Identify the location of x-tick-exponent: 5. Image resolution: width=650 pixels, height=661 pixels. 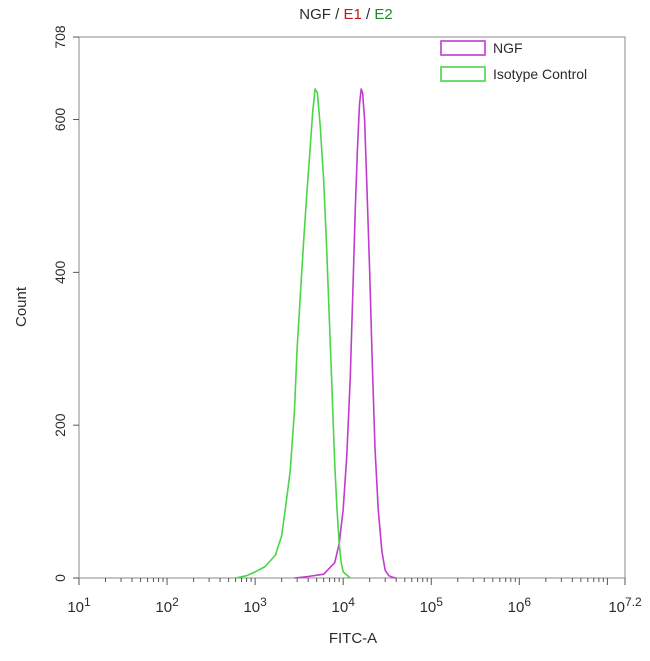
(439, 602).